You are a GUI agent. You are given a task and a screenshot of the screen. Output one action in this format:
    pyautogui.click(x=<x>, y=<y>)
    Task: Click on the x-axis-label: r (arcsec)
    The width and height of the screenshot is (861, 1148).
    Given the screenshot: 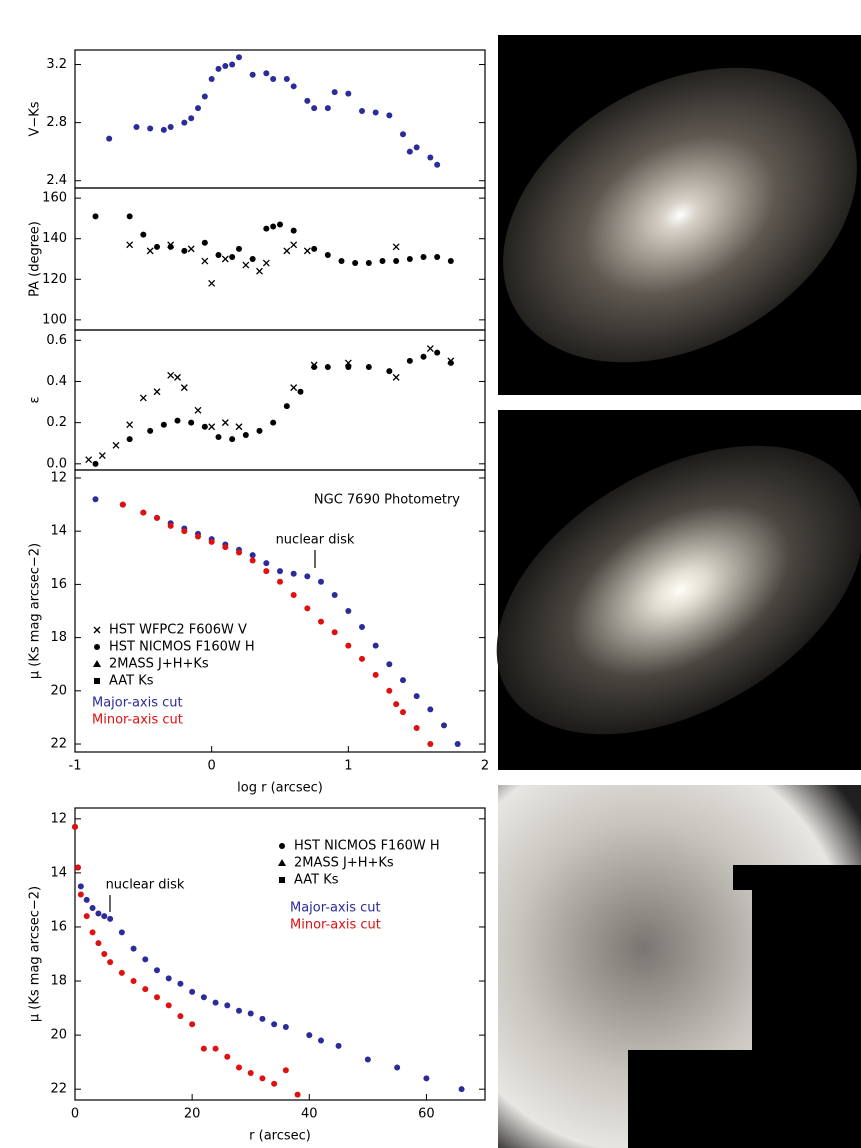 What is the action you would take?
    pyautogui.click(x=280, y=1136)
    